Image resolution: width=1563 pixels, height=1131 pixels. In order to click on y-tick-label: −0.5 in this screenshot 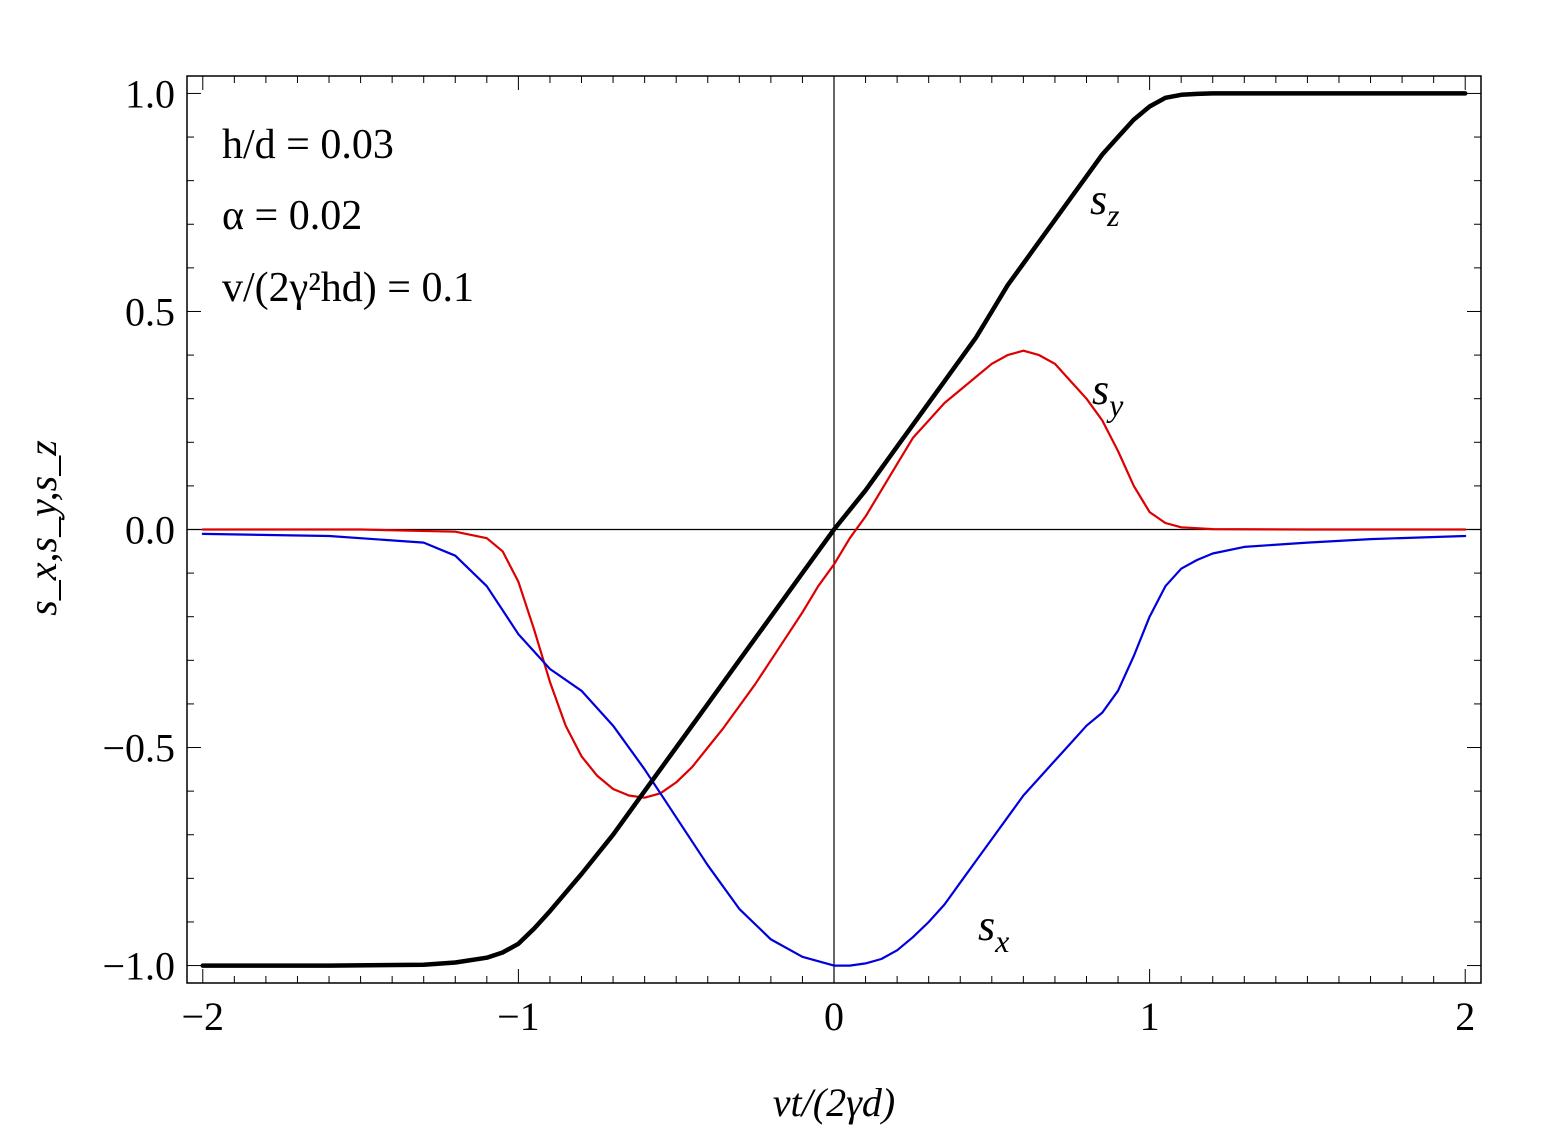, I will do `click(138, 748)`.